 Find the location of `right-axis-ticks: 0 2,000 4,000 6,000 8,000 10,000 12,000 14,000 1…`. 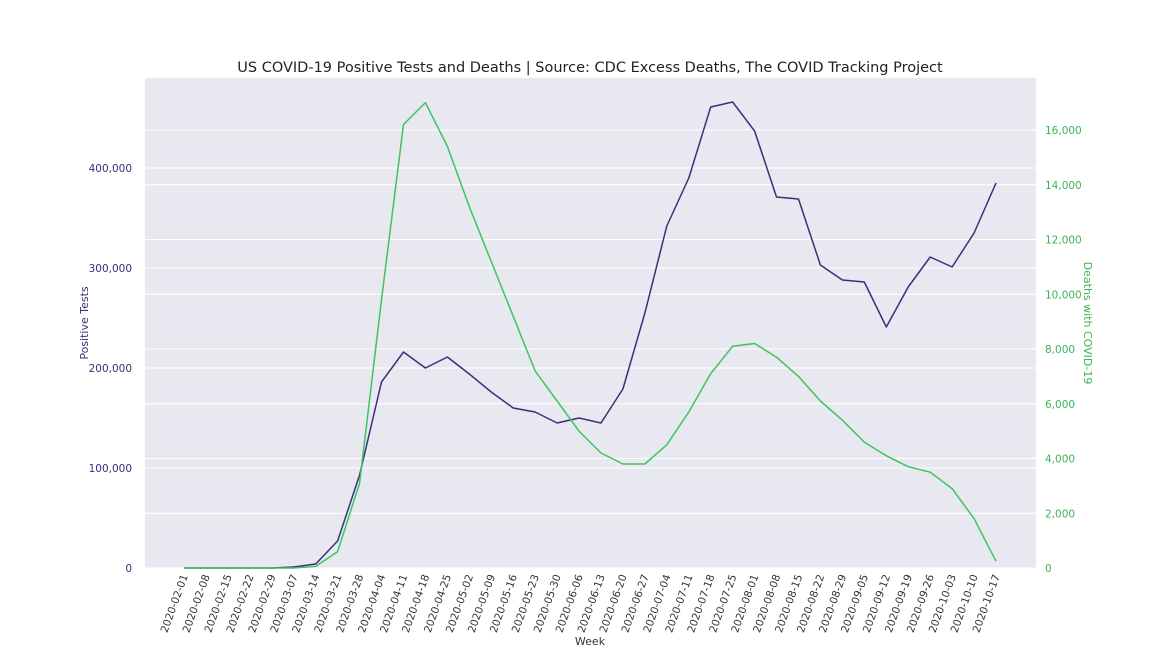

right-axis-ticks: 0 2,000 4,000 6,000 8,000 10,000 12,000 14,000 1… is located at coordinates (1063, 350).